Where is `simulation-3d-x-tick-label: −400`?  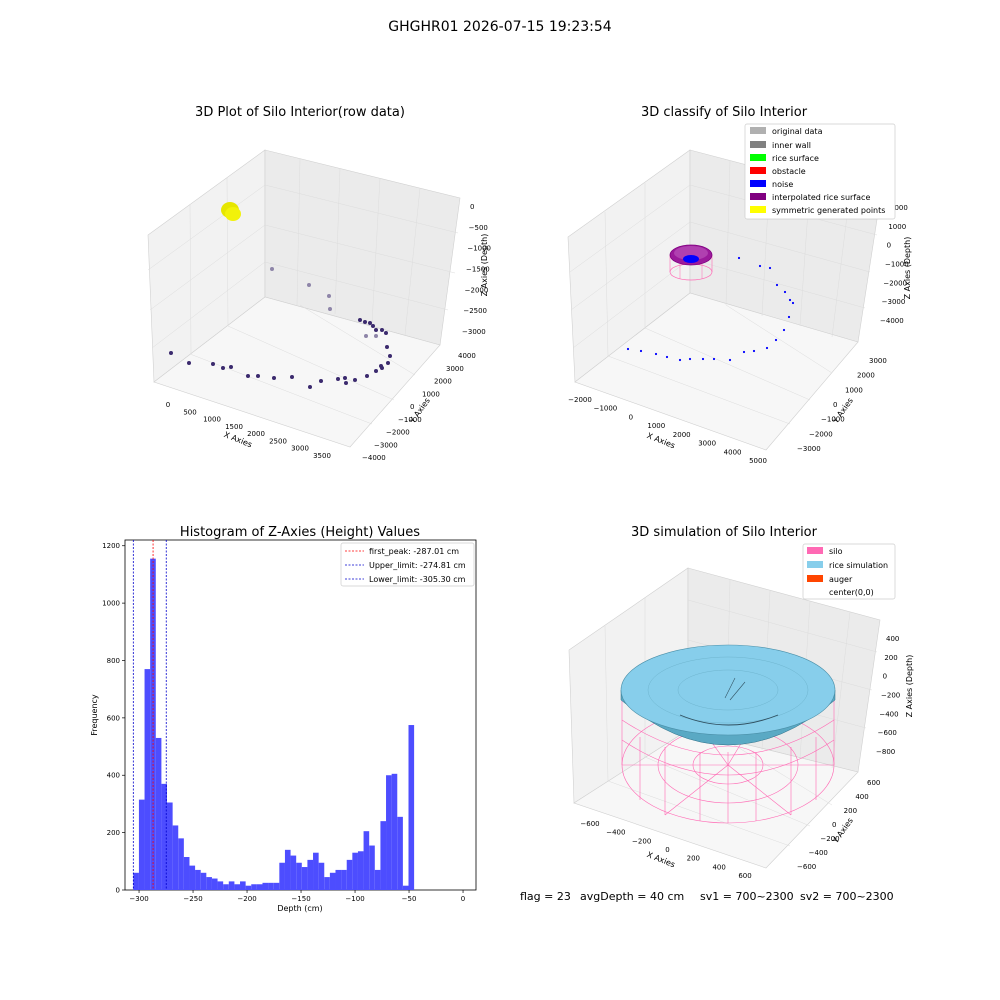
simulation-3d-x-tick-label: −400 is located at coordinates (615, 833).